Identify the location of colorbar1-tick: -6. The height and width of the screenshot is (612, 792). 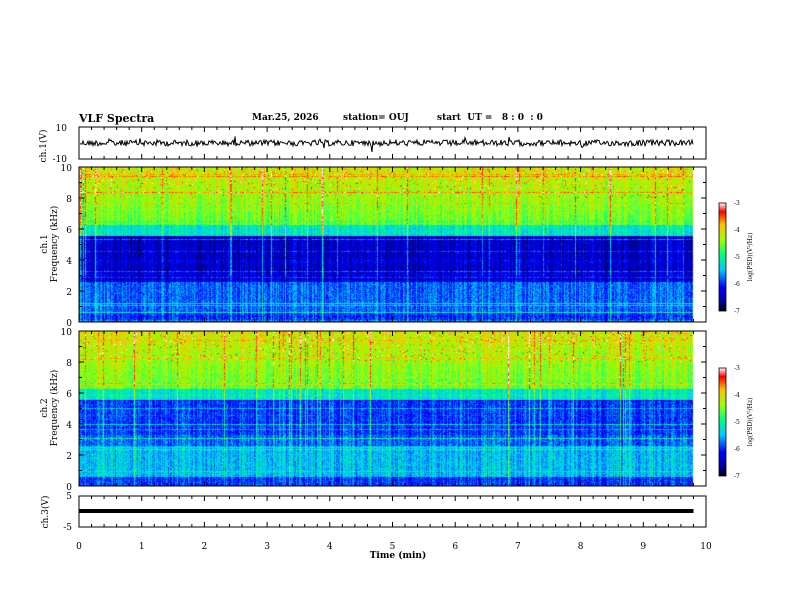
(737, 284).